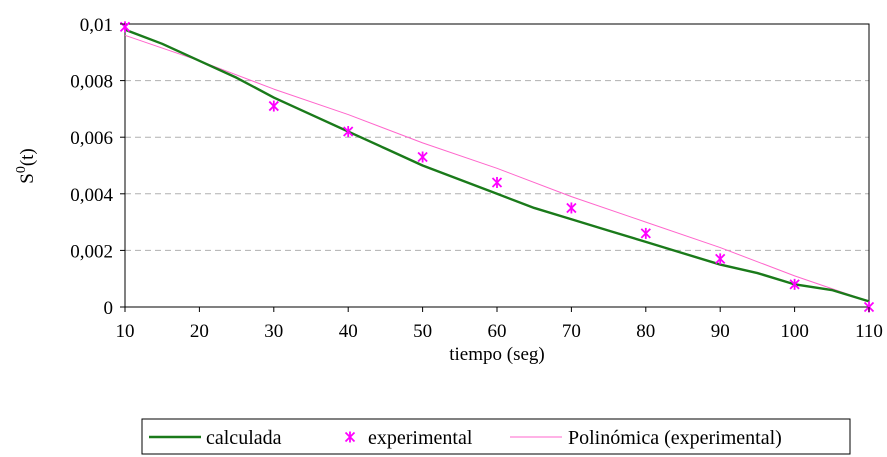 The height and width of the screenshot is (457, 887). What do you see at coordinates (96, 25) in the screenshot?
I see `y-tick-label: 0,01` at bounding box center [96, 25].